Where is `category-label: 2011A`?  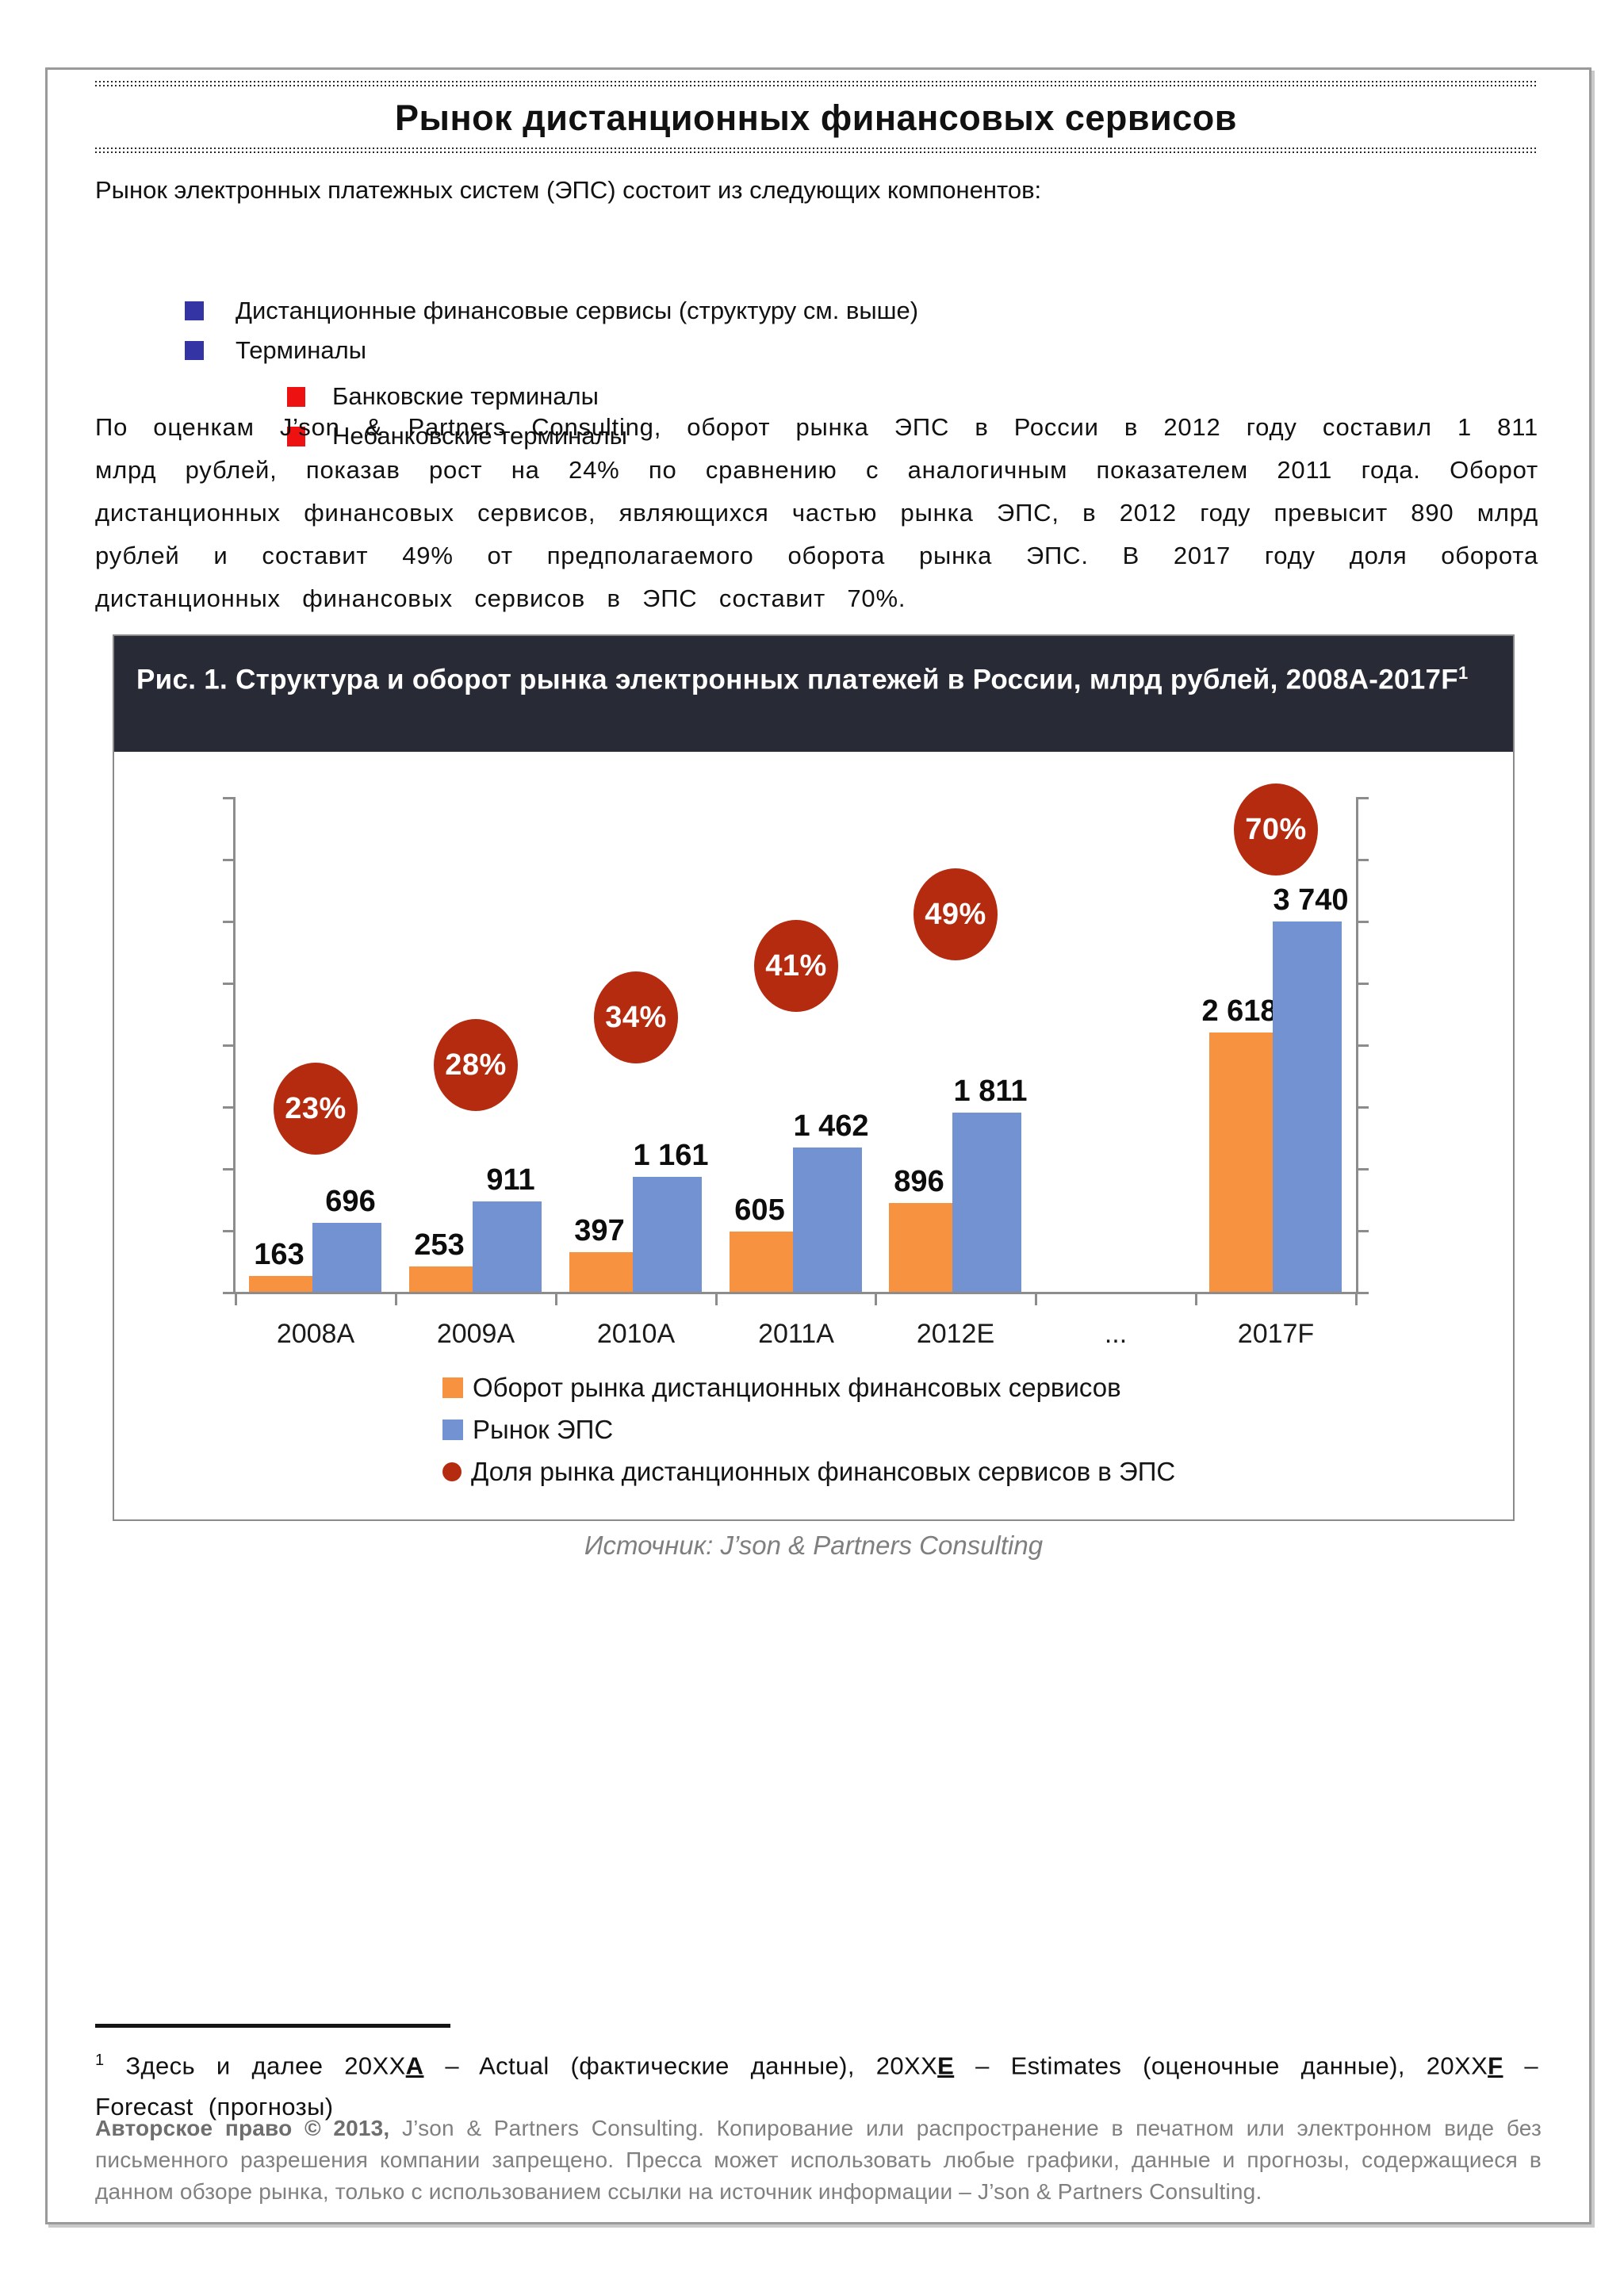
category-label: 2011A is located at coordinates (796, 1334).